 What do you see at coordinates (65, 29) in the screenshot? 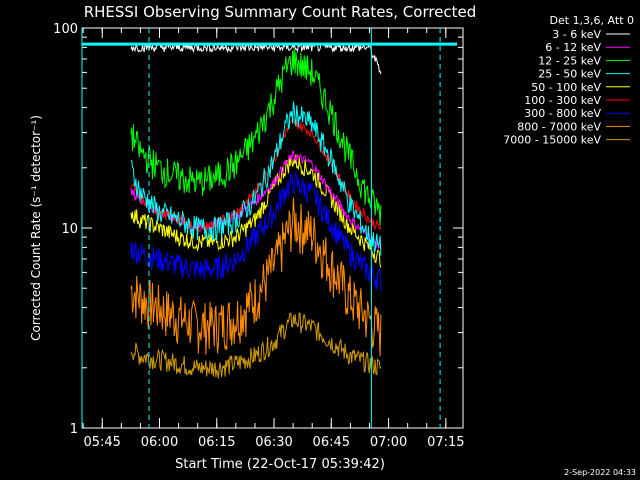
I see `y-tick-label: 100` at bounding box center [65, 29].